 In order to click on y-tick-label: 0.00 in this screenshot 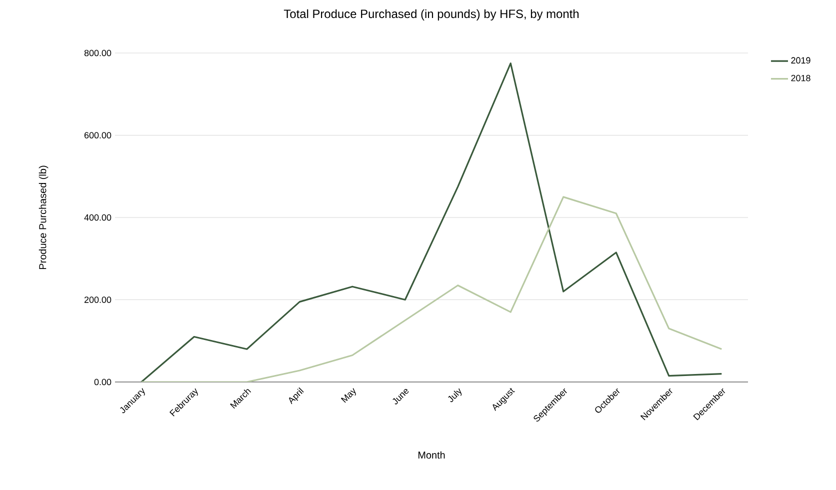, I will do `click(103, 382)`.